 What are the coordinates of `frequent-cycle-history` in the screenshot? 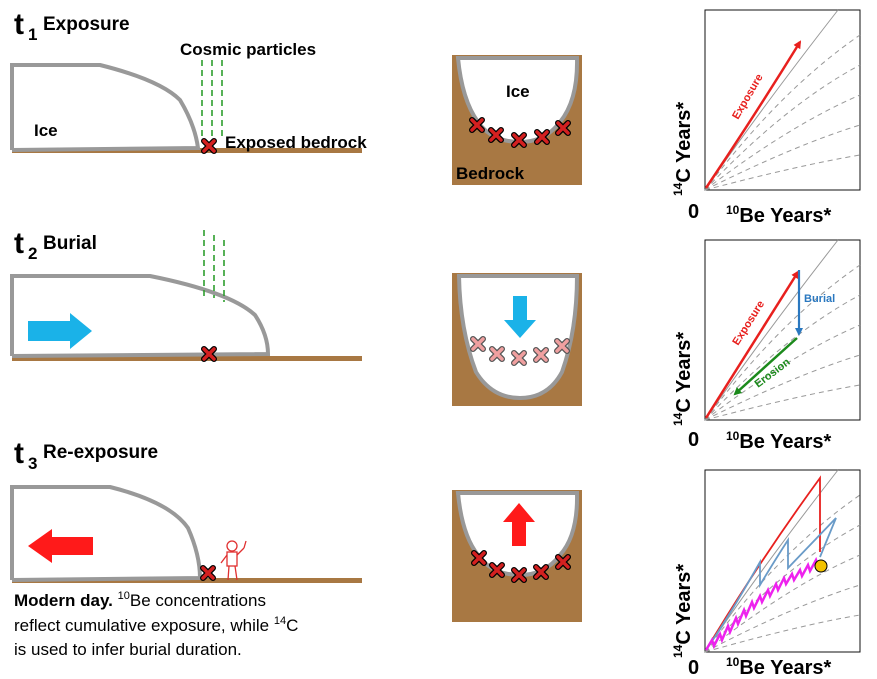 It's located at (763, 603).